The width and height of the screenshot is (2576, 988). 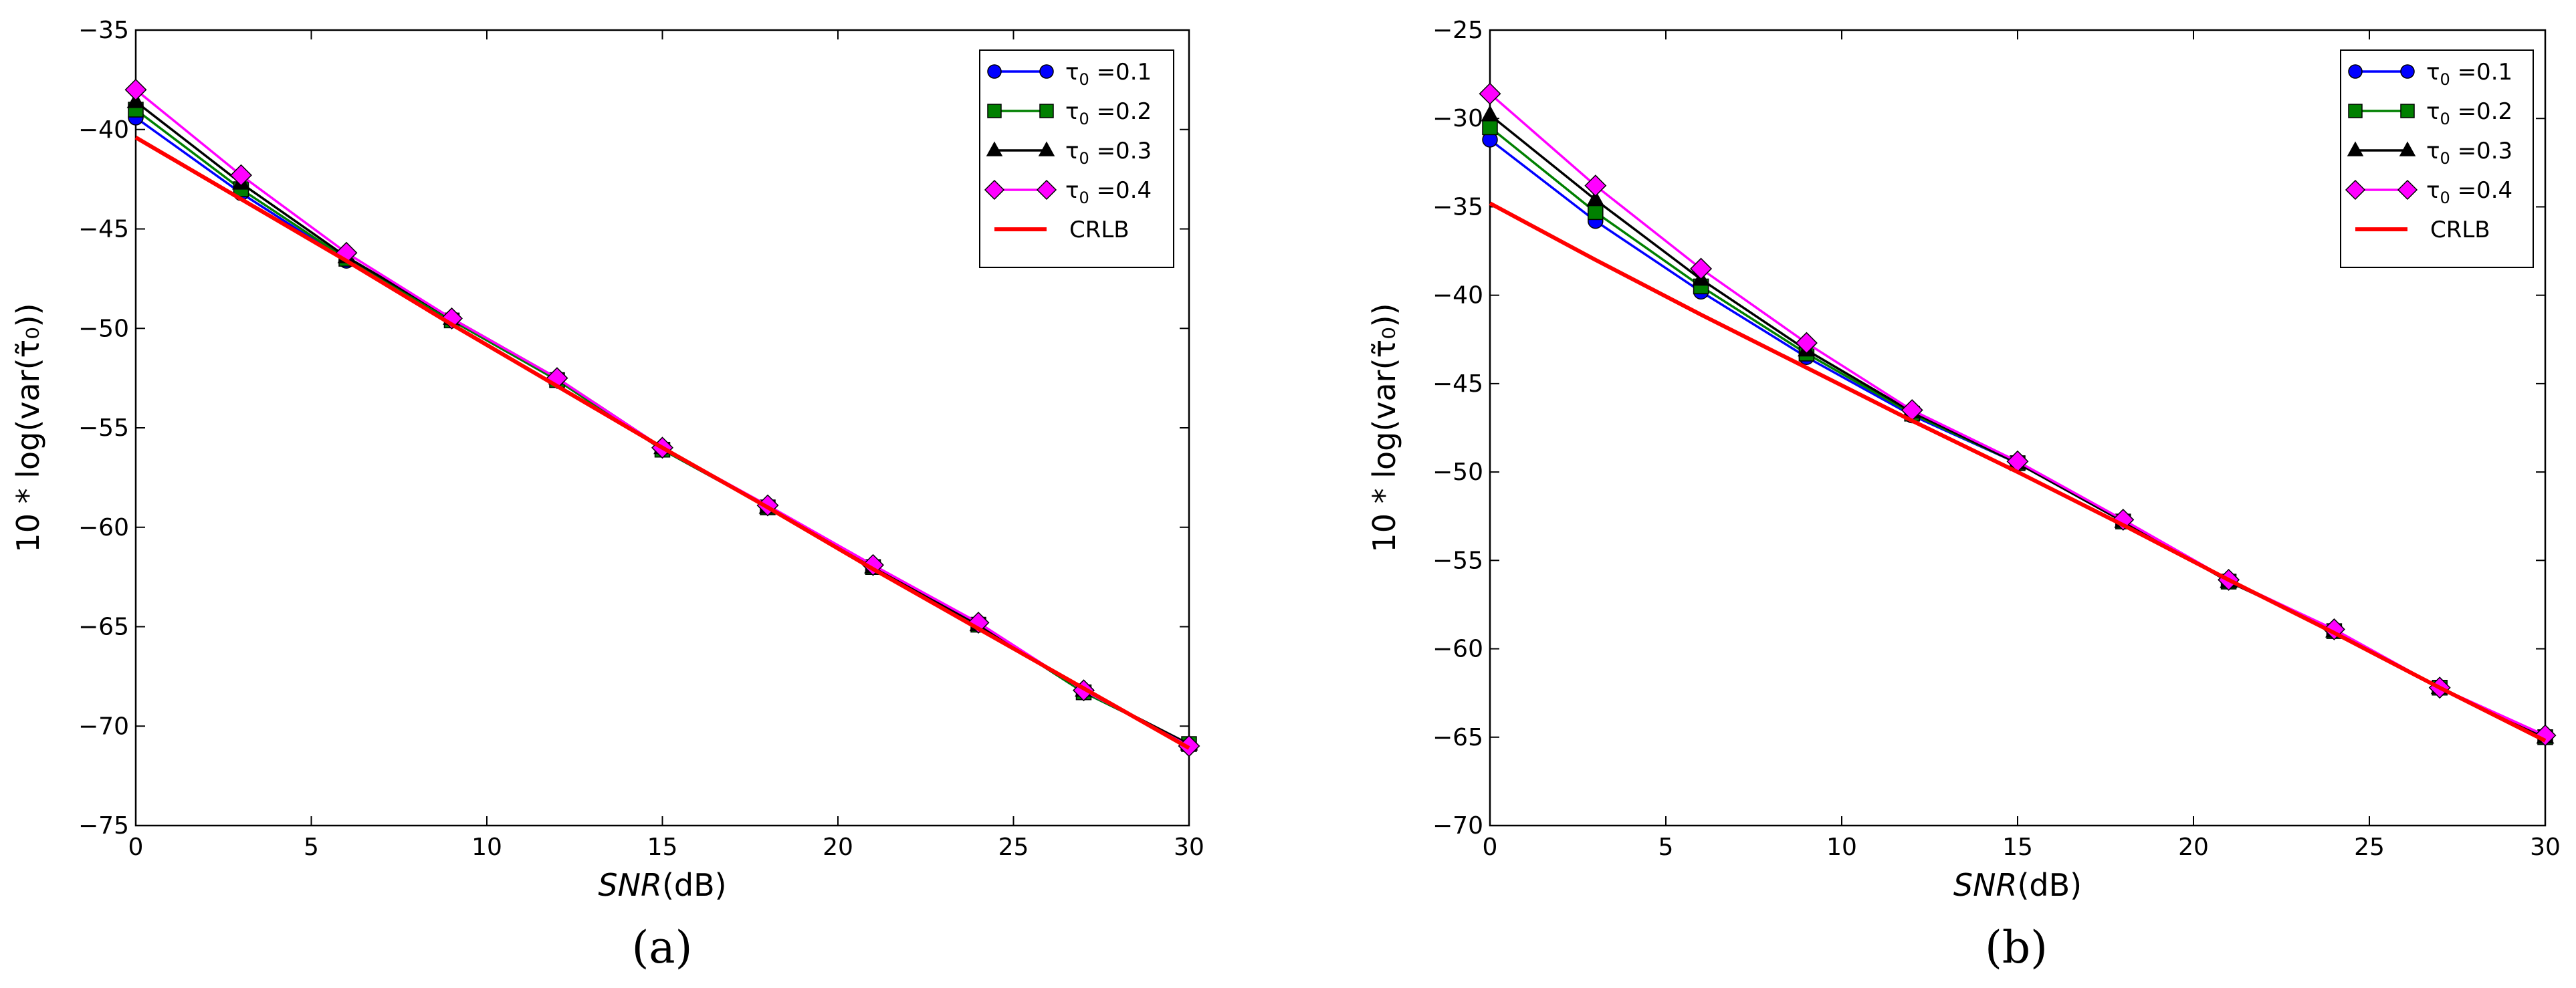 What do you see at coordinates (103, 826) in the screenshot?
I see `y-tick-label: −75` at bounding box center [103, 826].